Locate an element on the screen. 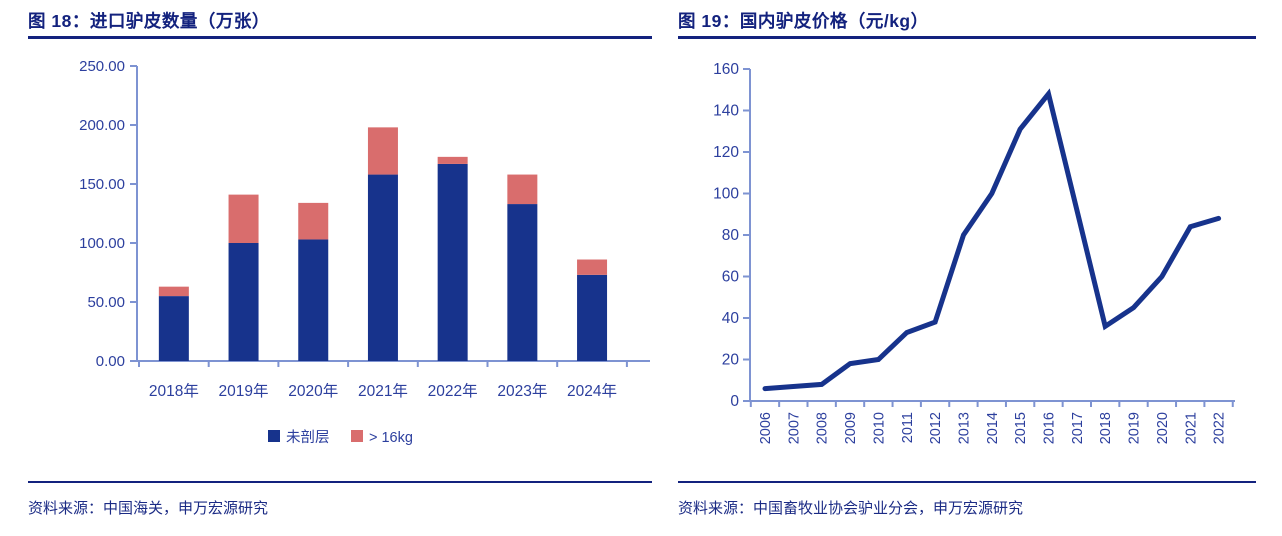  y-axis-tick-label: 40 is located at coordinates (731, 318).